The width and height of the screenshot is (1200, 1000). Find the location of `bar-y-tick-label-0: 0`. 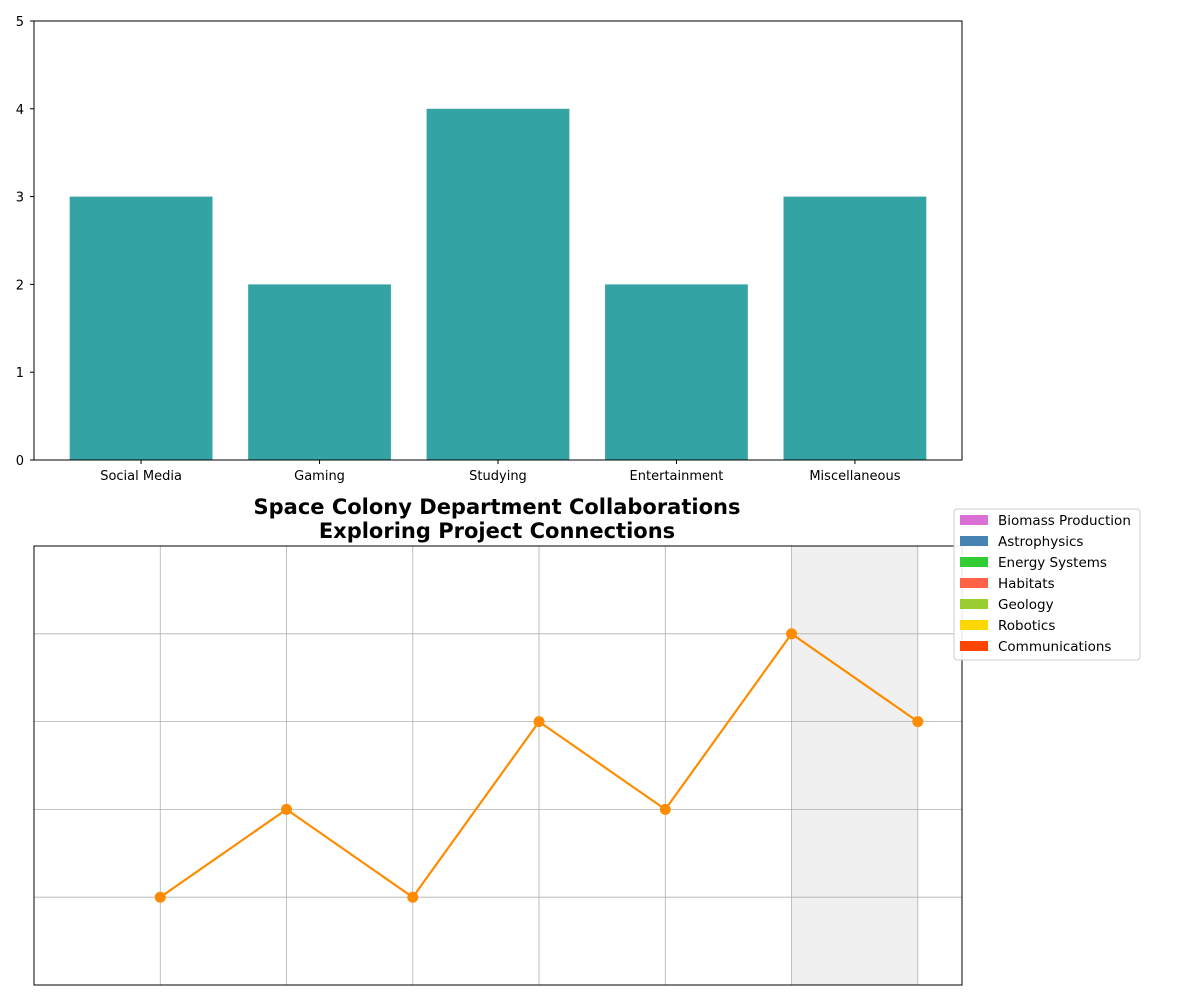

bar-y-tick-label-0: 0 is located at coordinates (20, 461).